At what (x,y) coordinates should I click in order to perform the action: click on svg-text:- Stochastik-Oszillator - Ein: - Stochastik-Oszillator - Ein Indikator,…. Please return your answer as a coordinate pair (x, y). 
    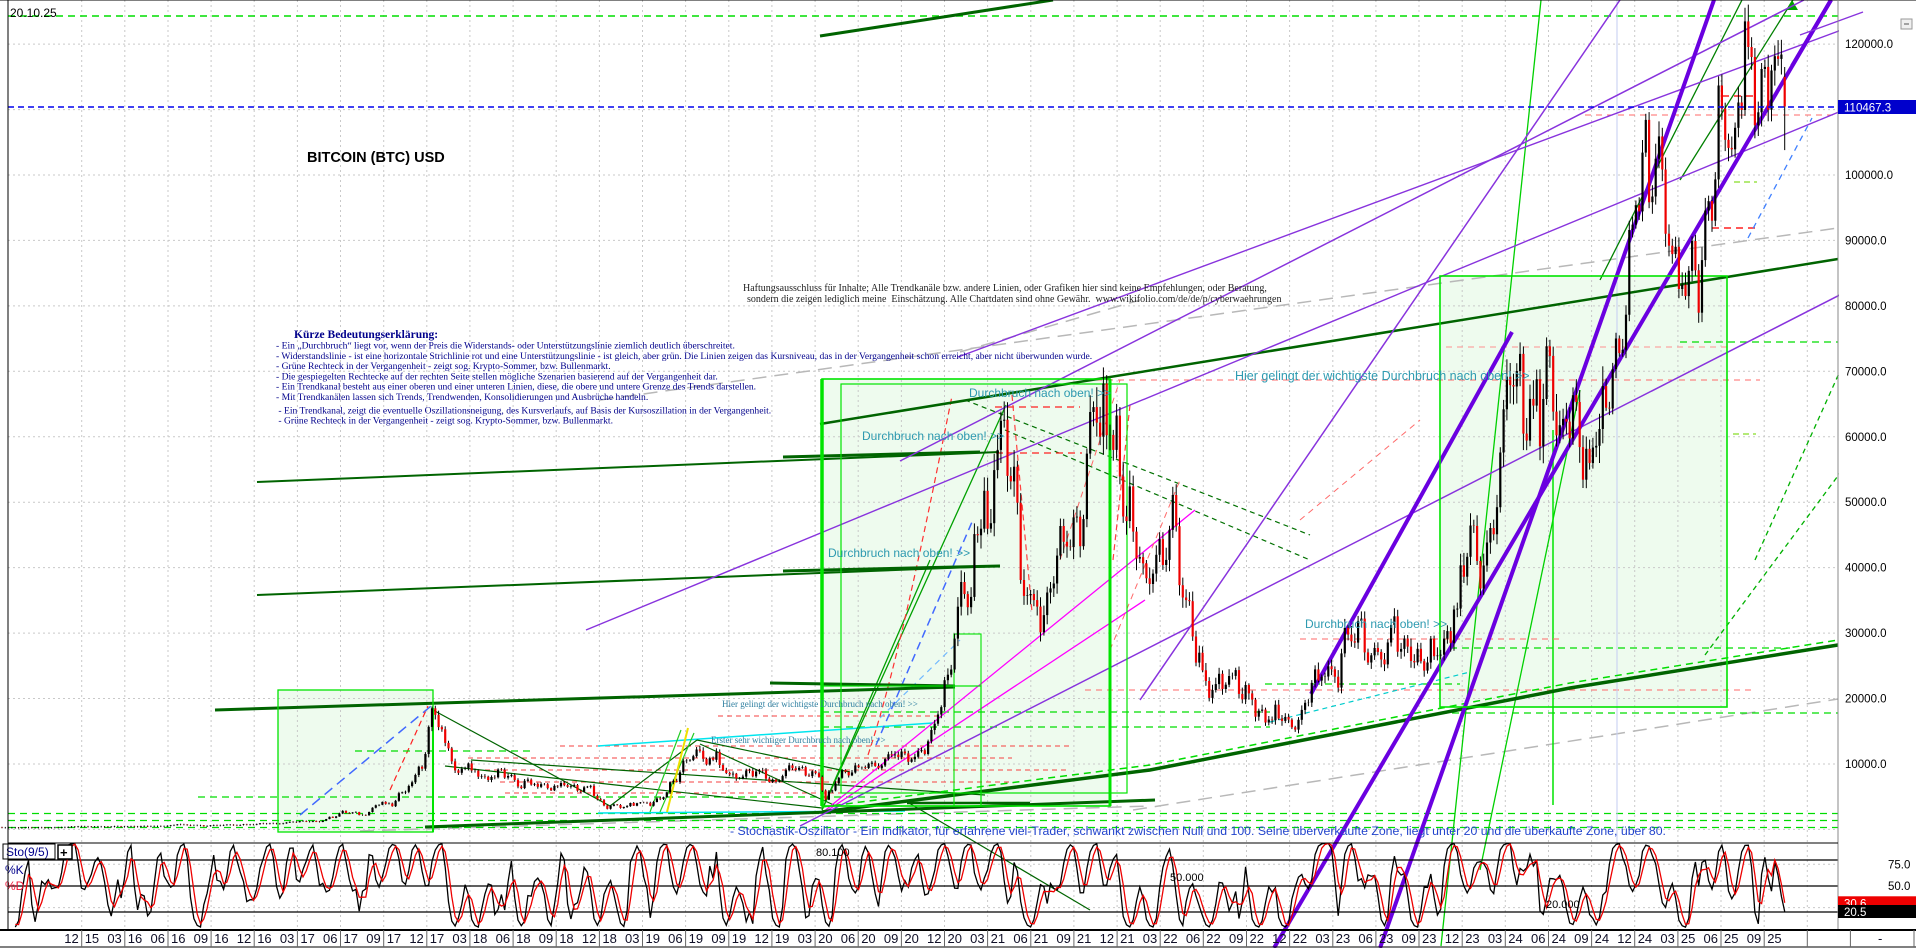
    Looking at the image, I should click on (1198, 831).